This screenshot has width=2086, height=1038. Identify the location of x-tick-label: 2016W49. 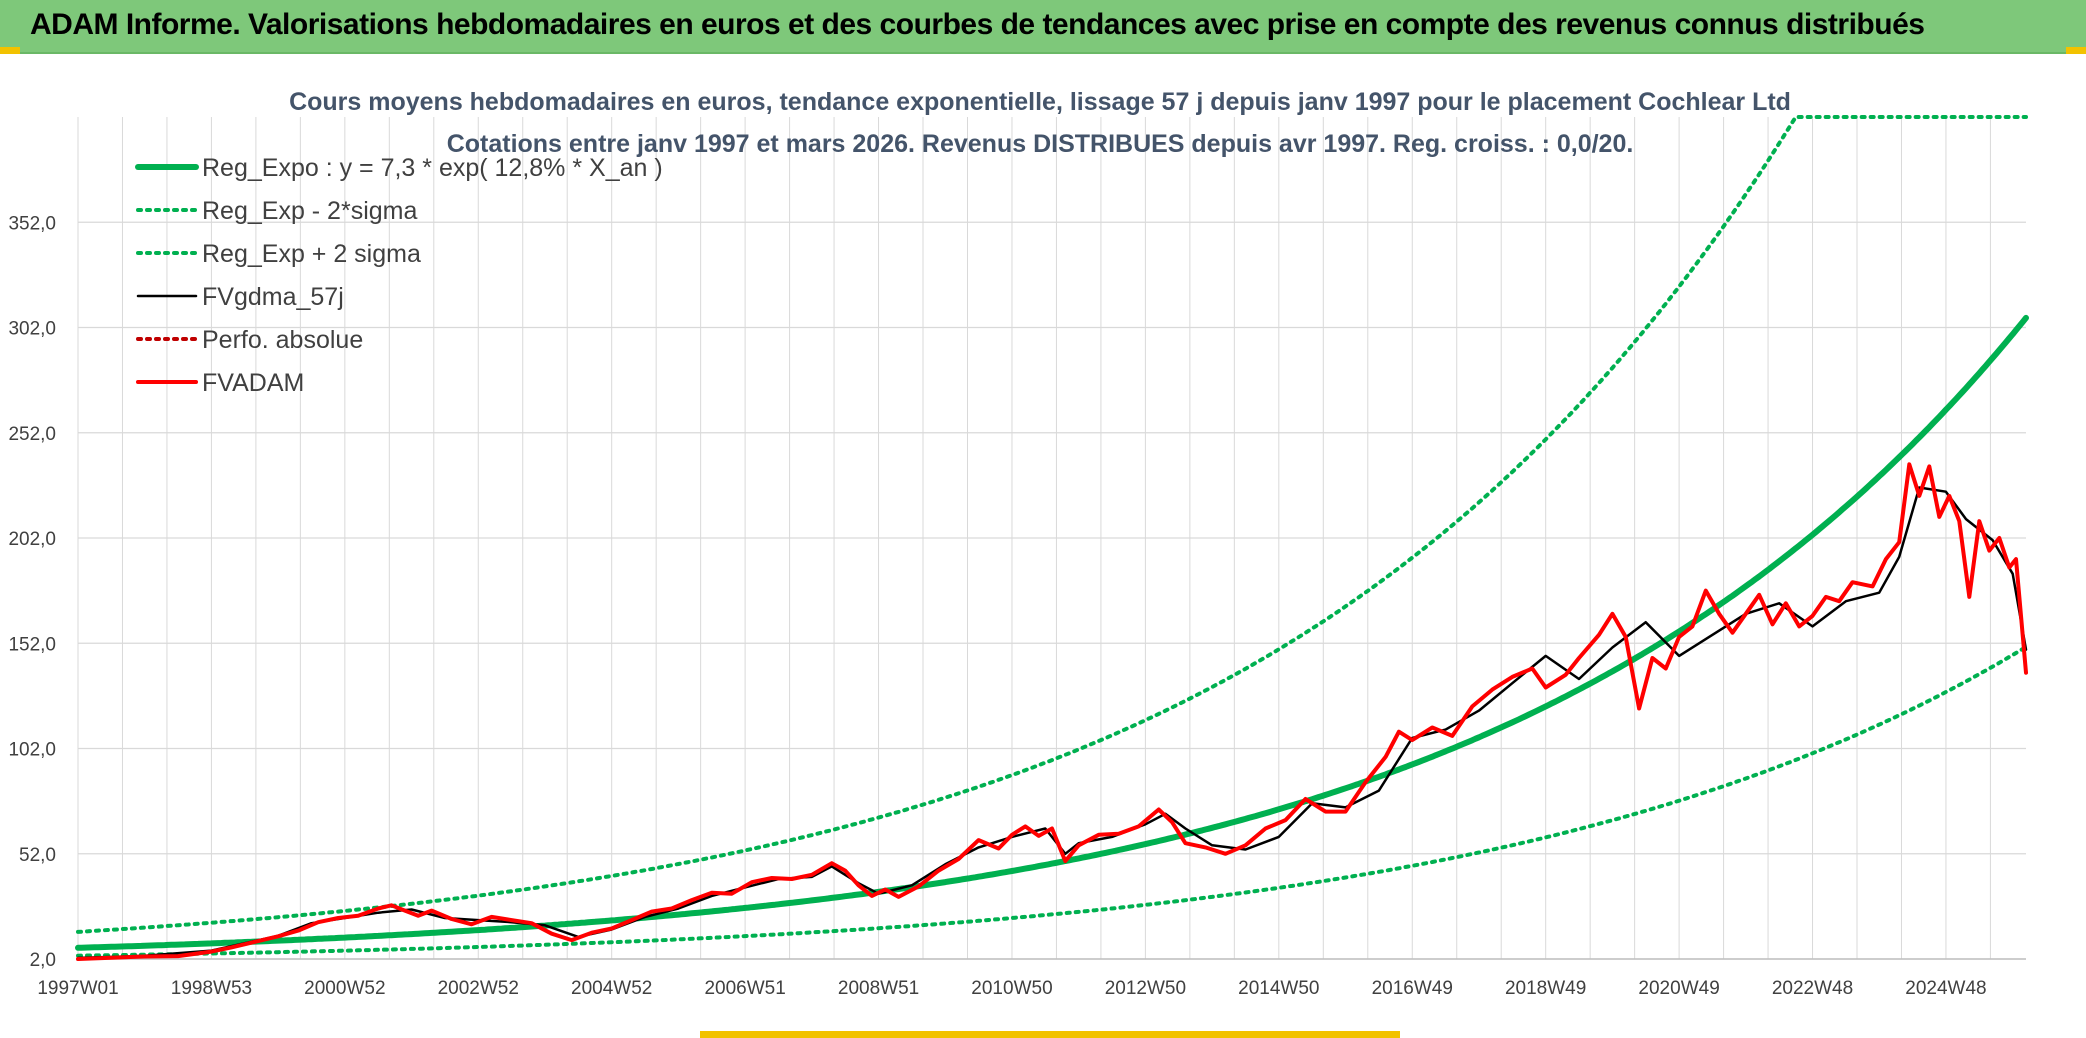
(1412, 988).